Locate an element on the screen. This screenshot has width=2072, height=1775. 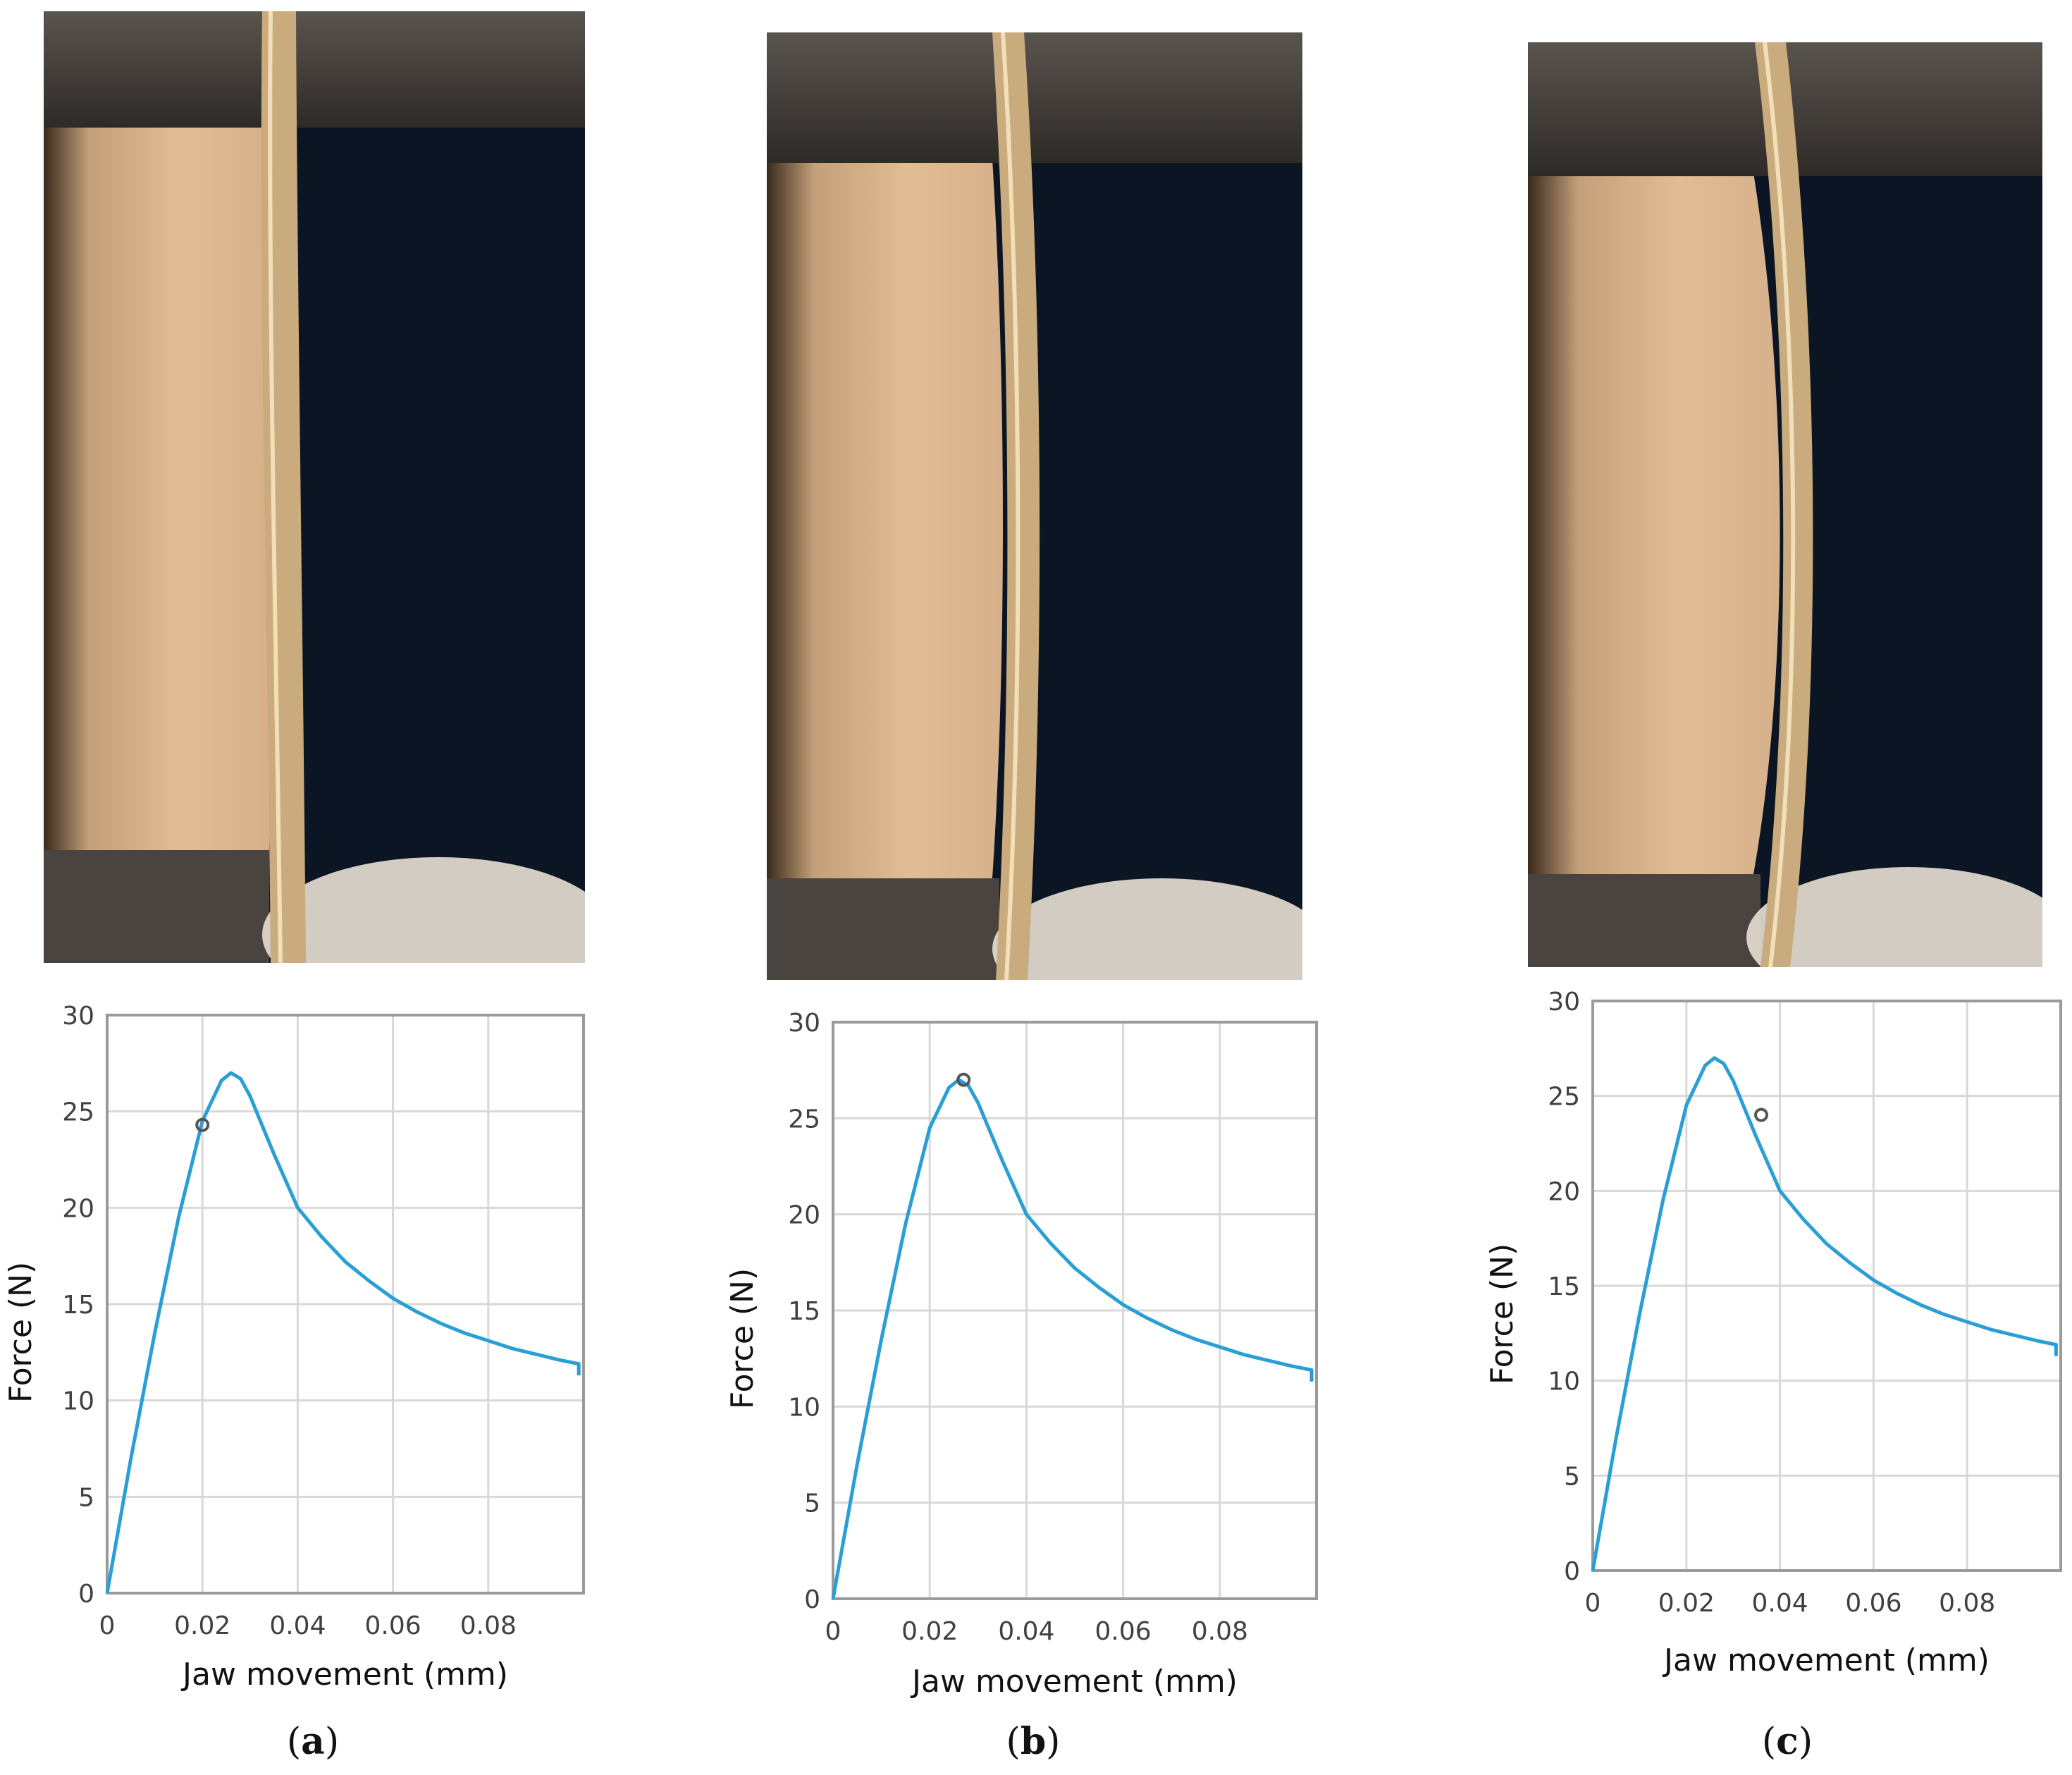
caption-letter: a is located at coordinates (313, 1741).